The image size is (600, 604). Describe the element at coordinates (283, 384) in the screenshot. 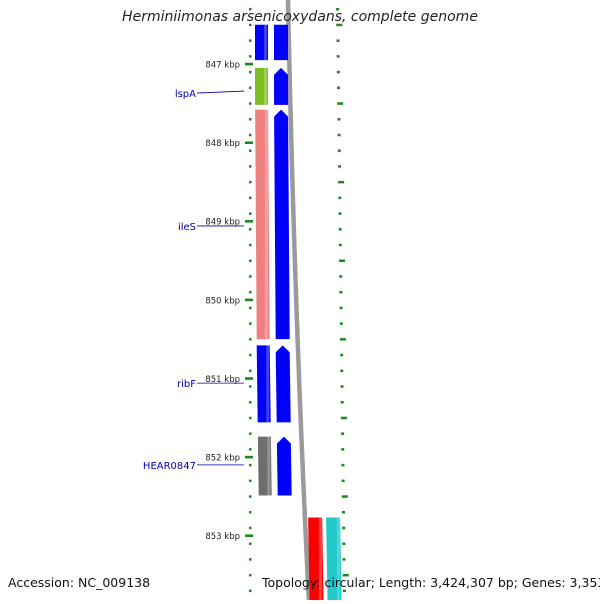

I see `gene-ribF_arrow` at that location.